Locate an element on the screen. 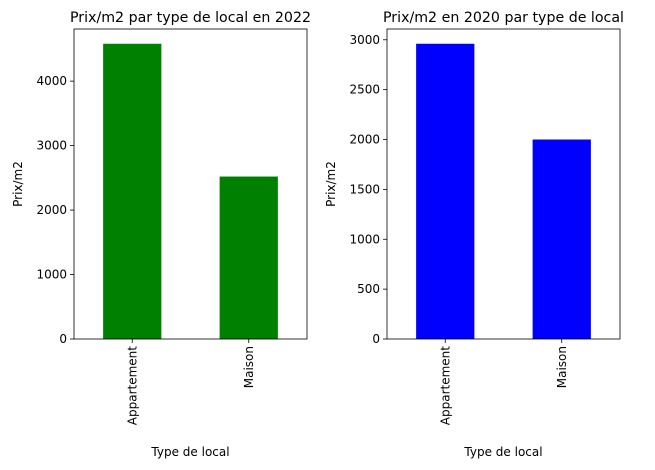  y-tick-label: 2500 is located at coordinates (364, 90).